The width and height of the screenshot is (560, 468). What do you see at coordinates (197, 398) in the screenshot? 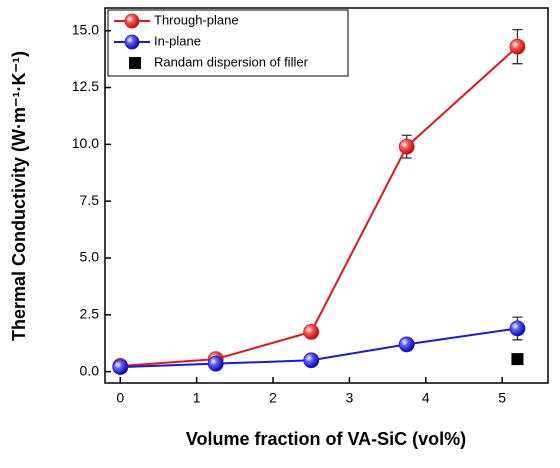
I see `x-tick-label: 1` at bounding box center [197, 398].